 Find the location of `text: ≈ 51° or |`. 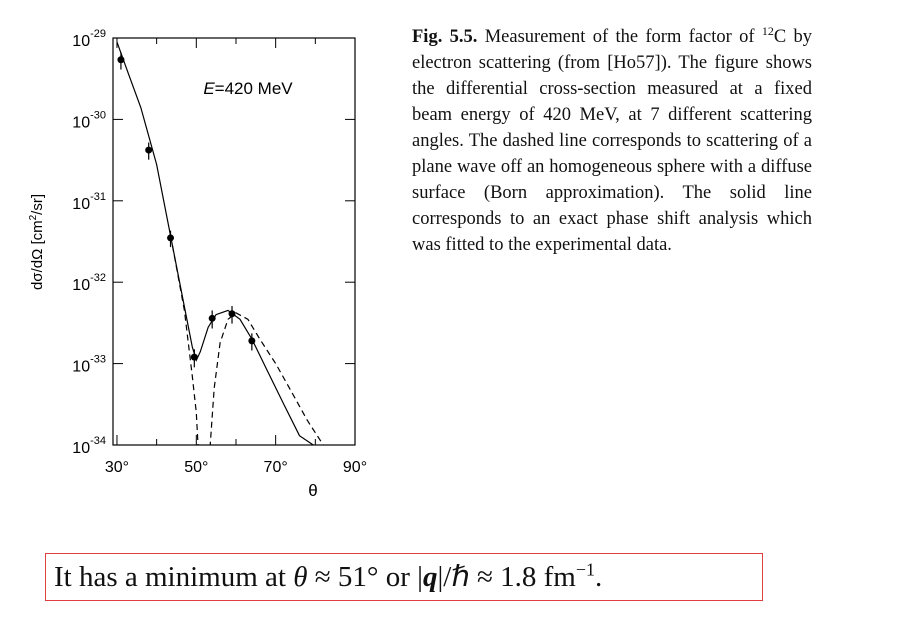

text: ≈ 51° or | is located at coordinates (368, 577).